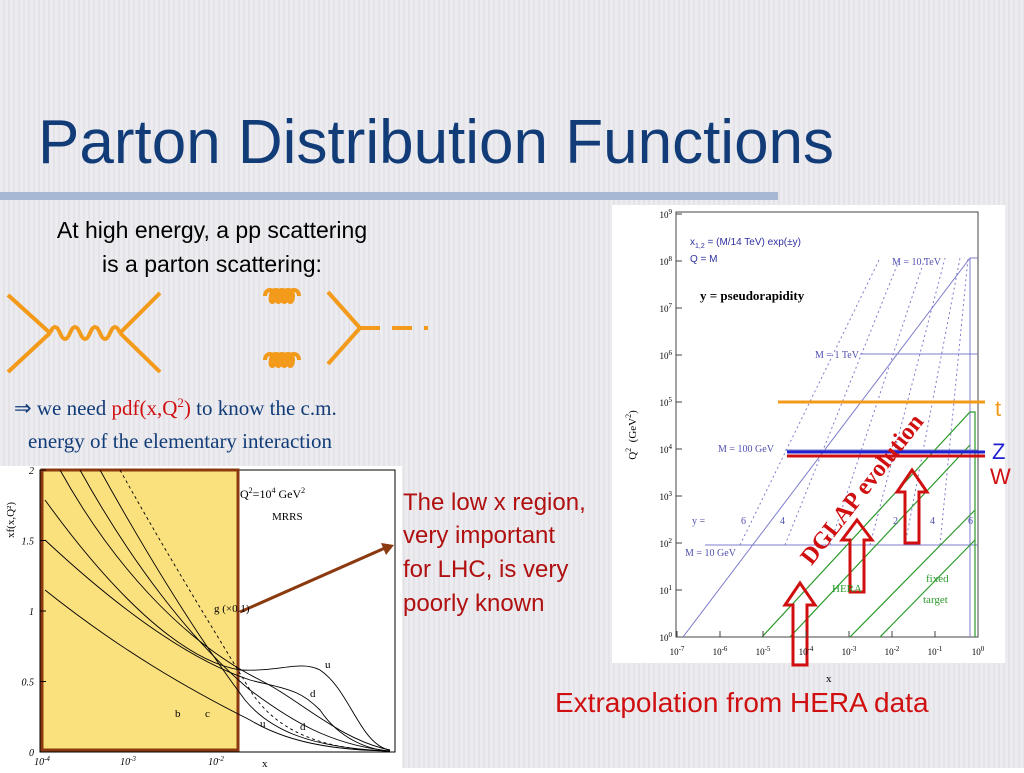 This screenshot has width=1024, height=773. What do you see at coordinates (485, 569) in the screenshot?
I see `low-x-line: for LHC, is very` at bounding box center [485, 569].